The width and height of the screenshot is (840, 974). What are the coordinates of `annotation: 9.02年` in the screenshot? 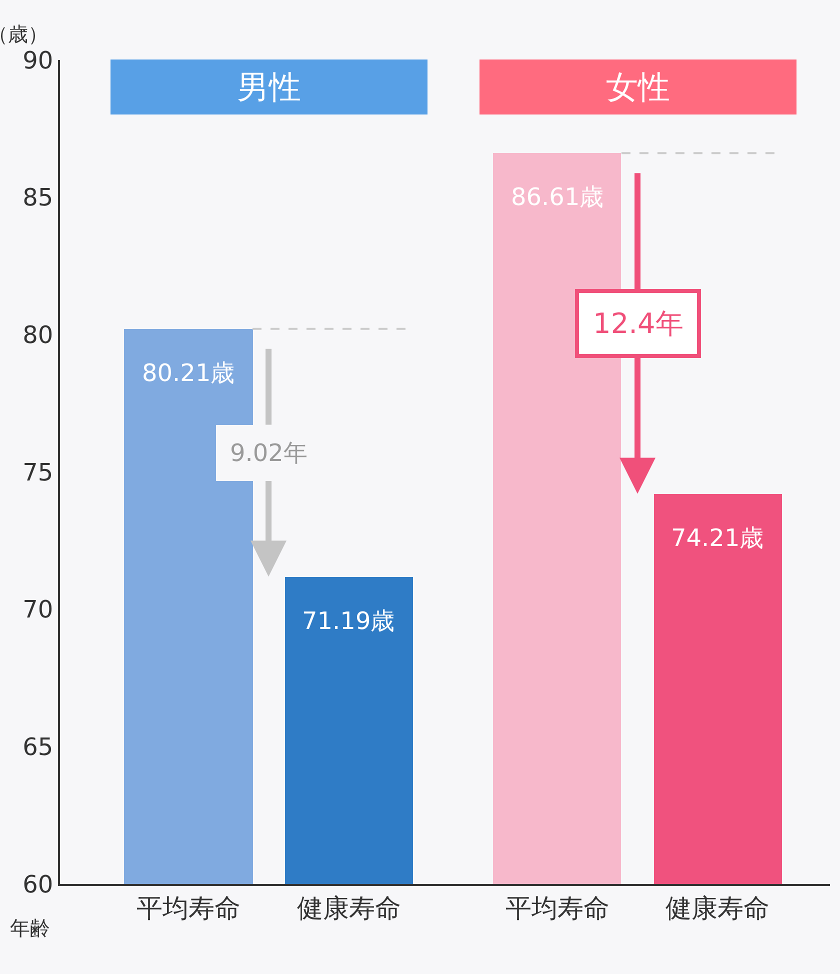 It's located at (269, 453).